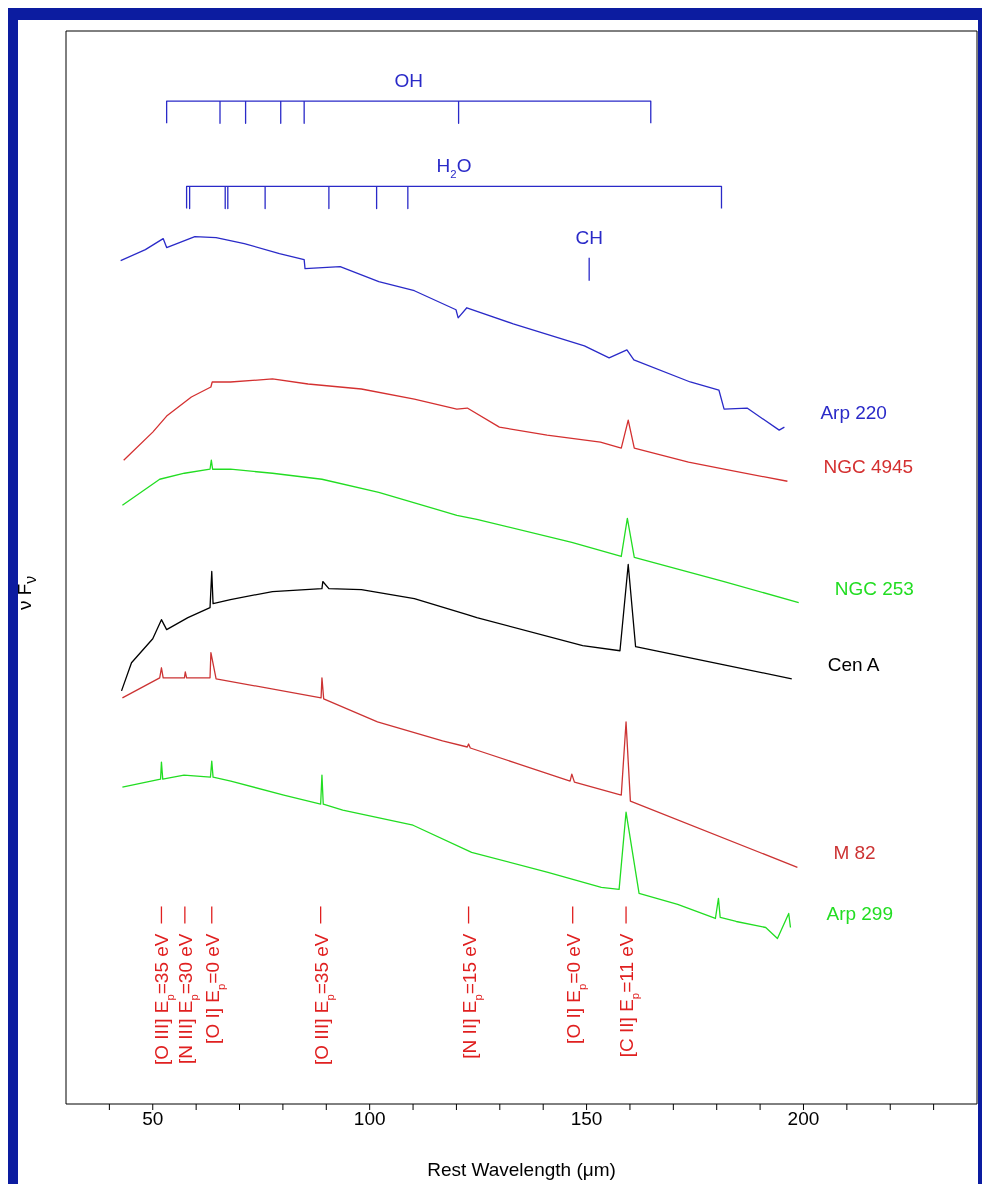 The height and width of the screenshot is (1192, 990). What do you see at coordinates (369, 1119) in the screenshot?
I see `x-tick-label: 100` at bounding box center [369, 1119].